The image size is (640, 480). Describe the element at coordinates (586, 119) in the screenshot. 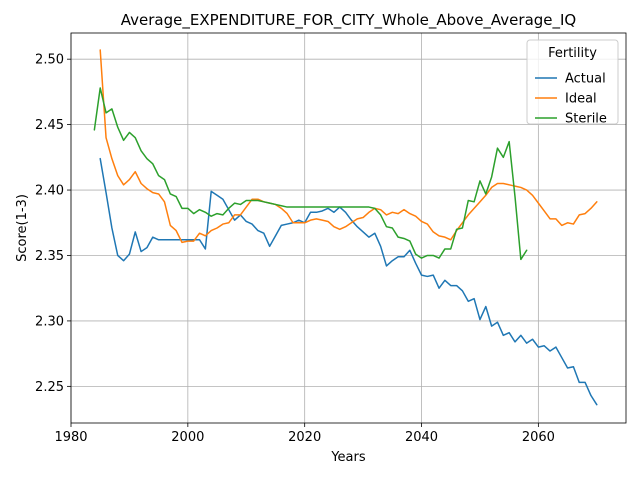

I see `legend-label-sterile: Sterile` at that location.